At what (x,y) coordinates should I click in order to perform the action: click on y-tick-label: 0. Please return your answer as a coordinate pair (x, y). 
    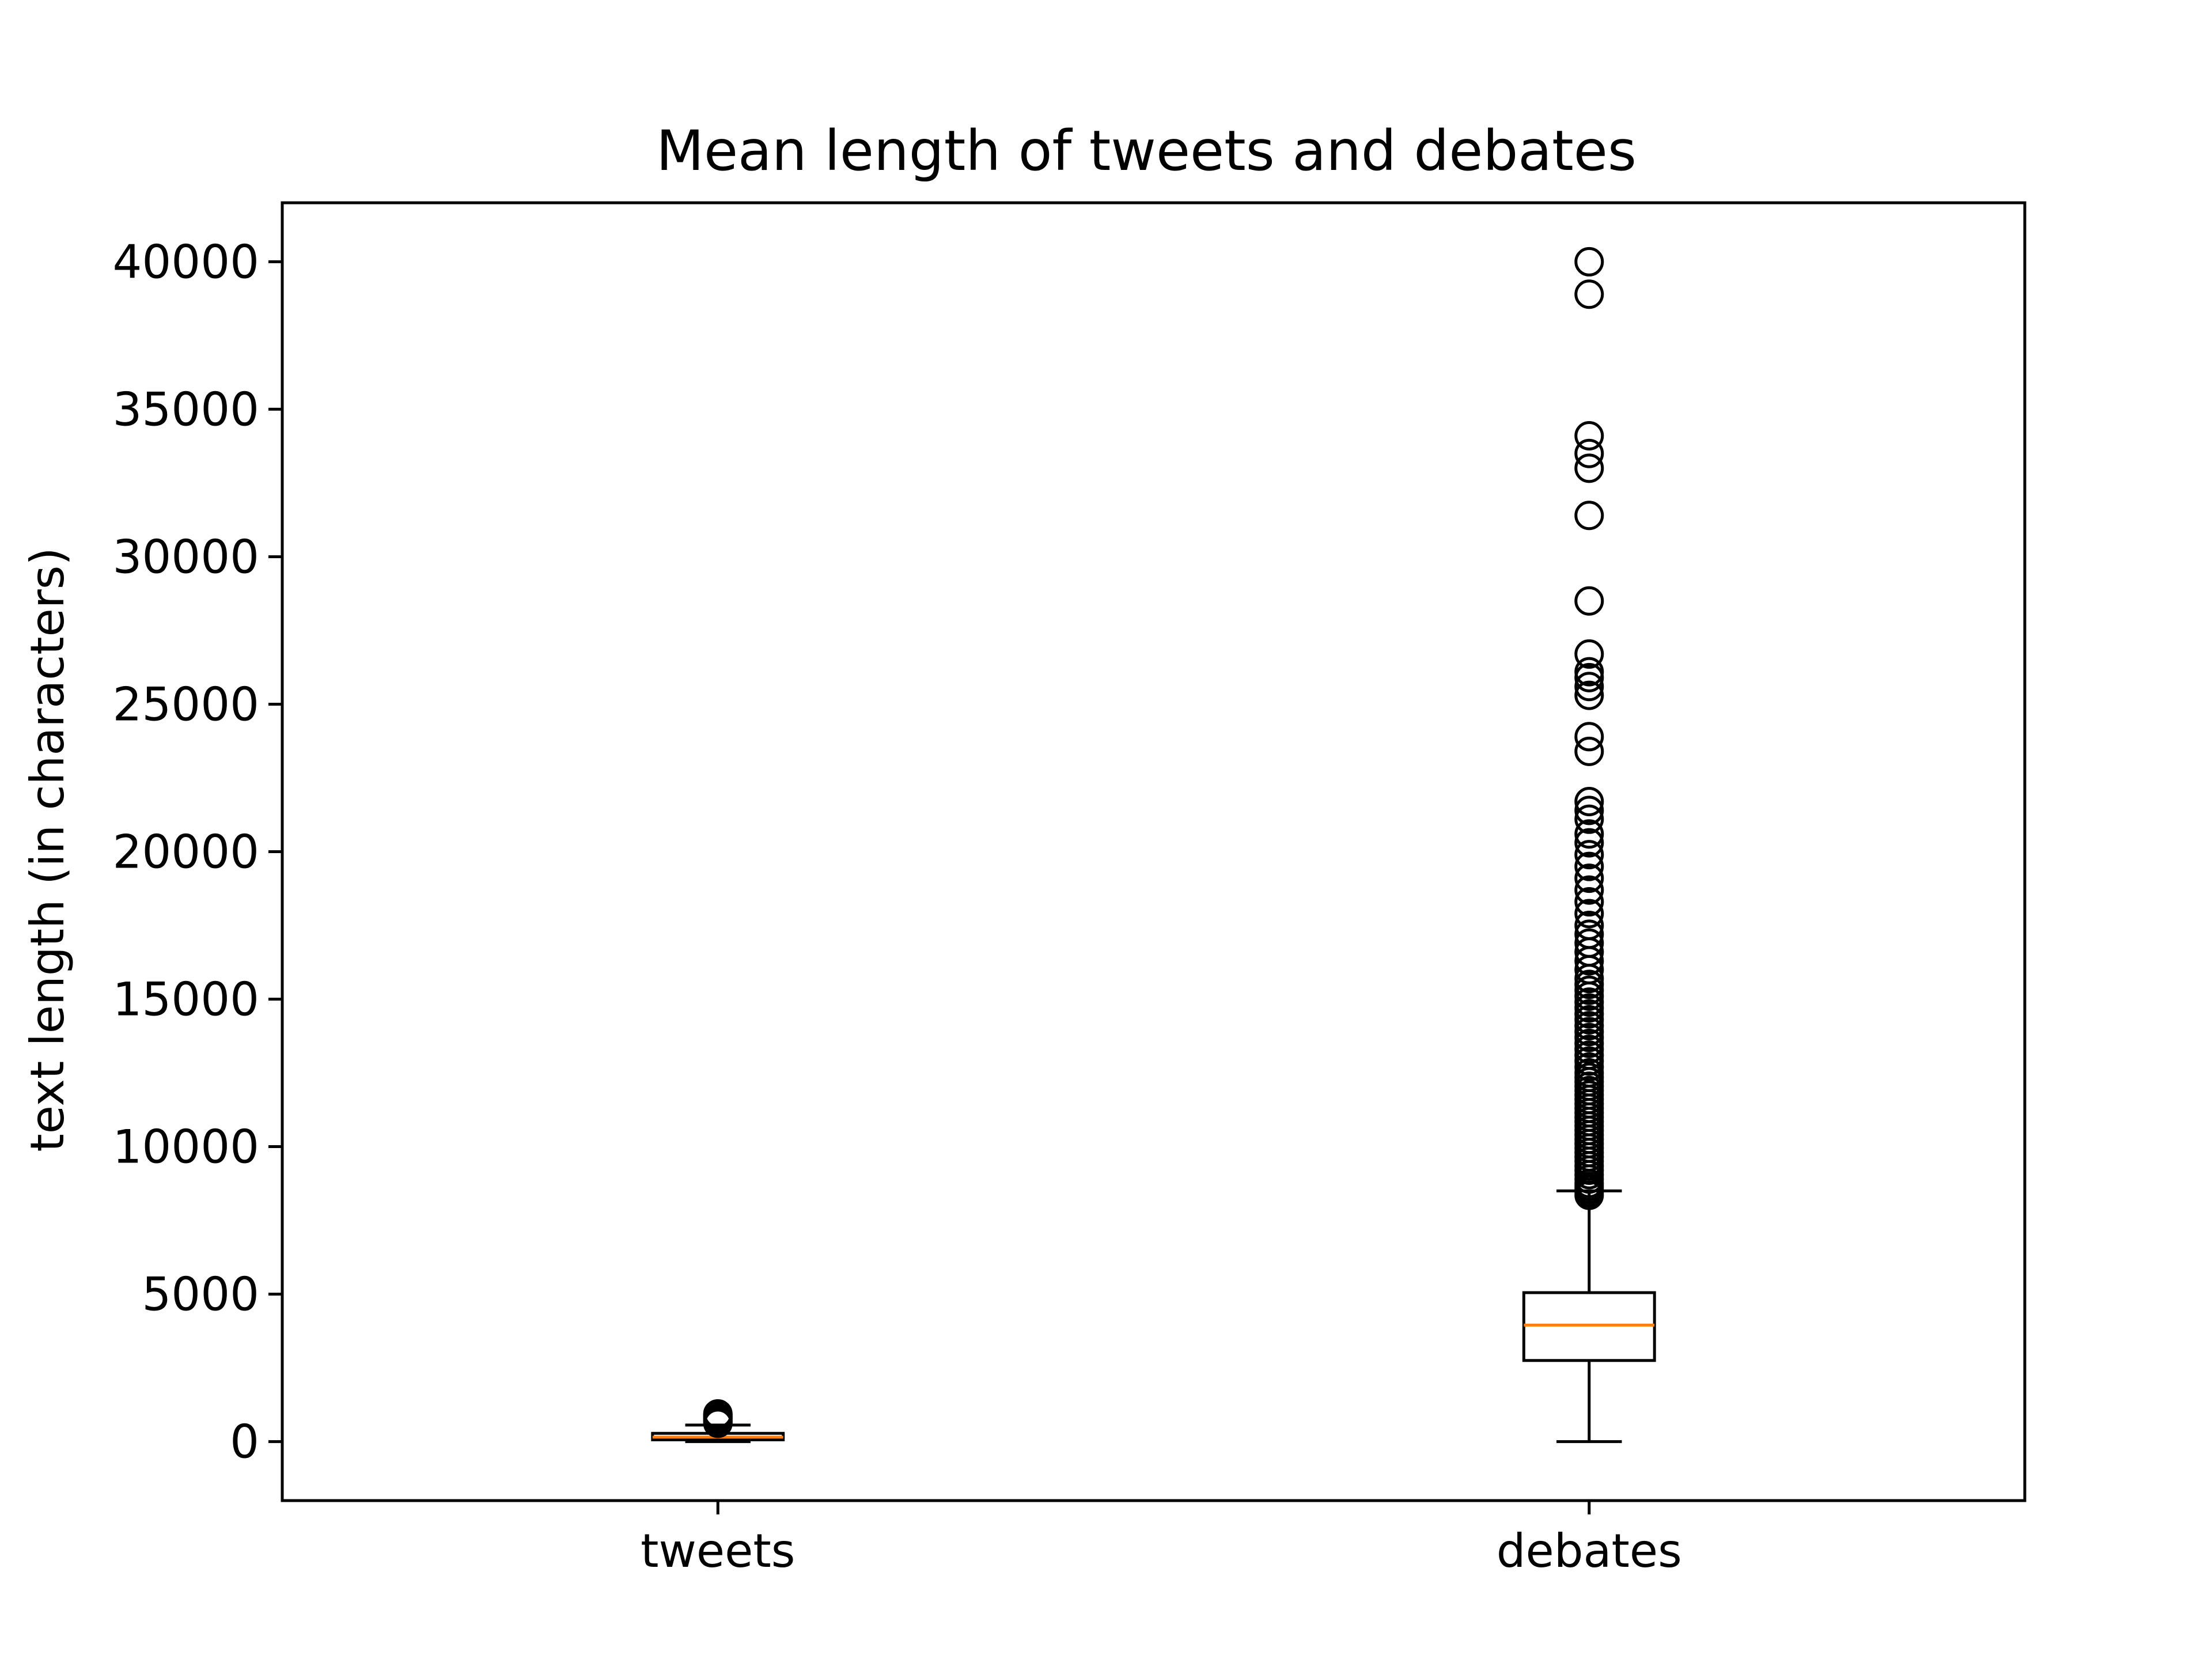
    Looking at the image, I should click on (244, 1442).